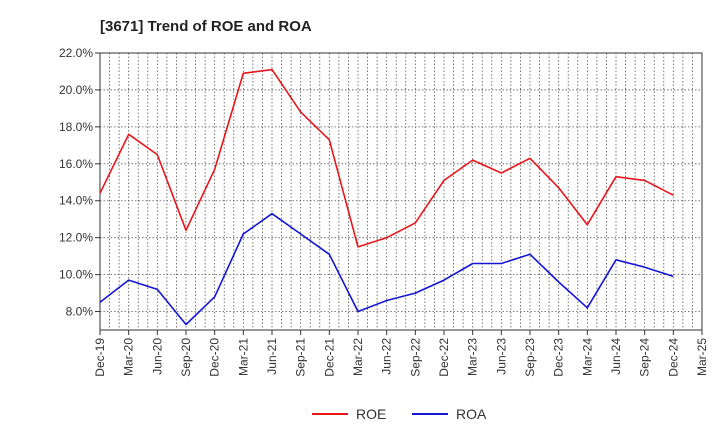  What do you see at coordinates (616, 356) in the screenshot?
I see `x-tick-label: Jun-24` at bounding box center [616, 356].